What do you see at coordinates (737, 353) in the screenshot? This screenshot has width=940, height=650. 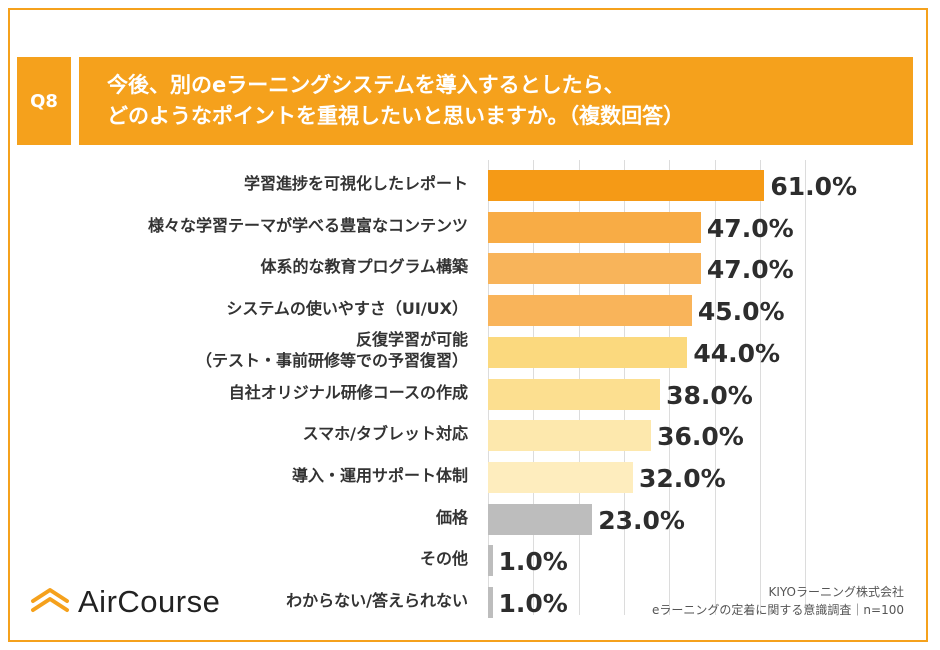 I see `value-label: 44.0%` at bounding box center [737, 353].